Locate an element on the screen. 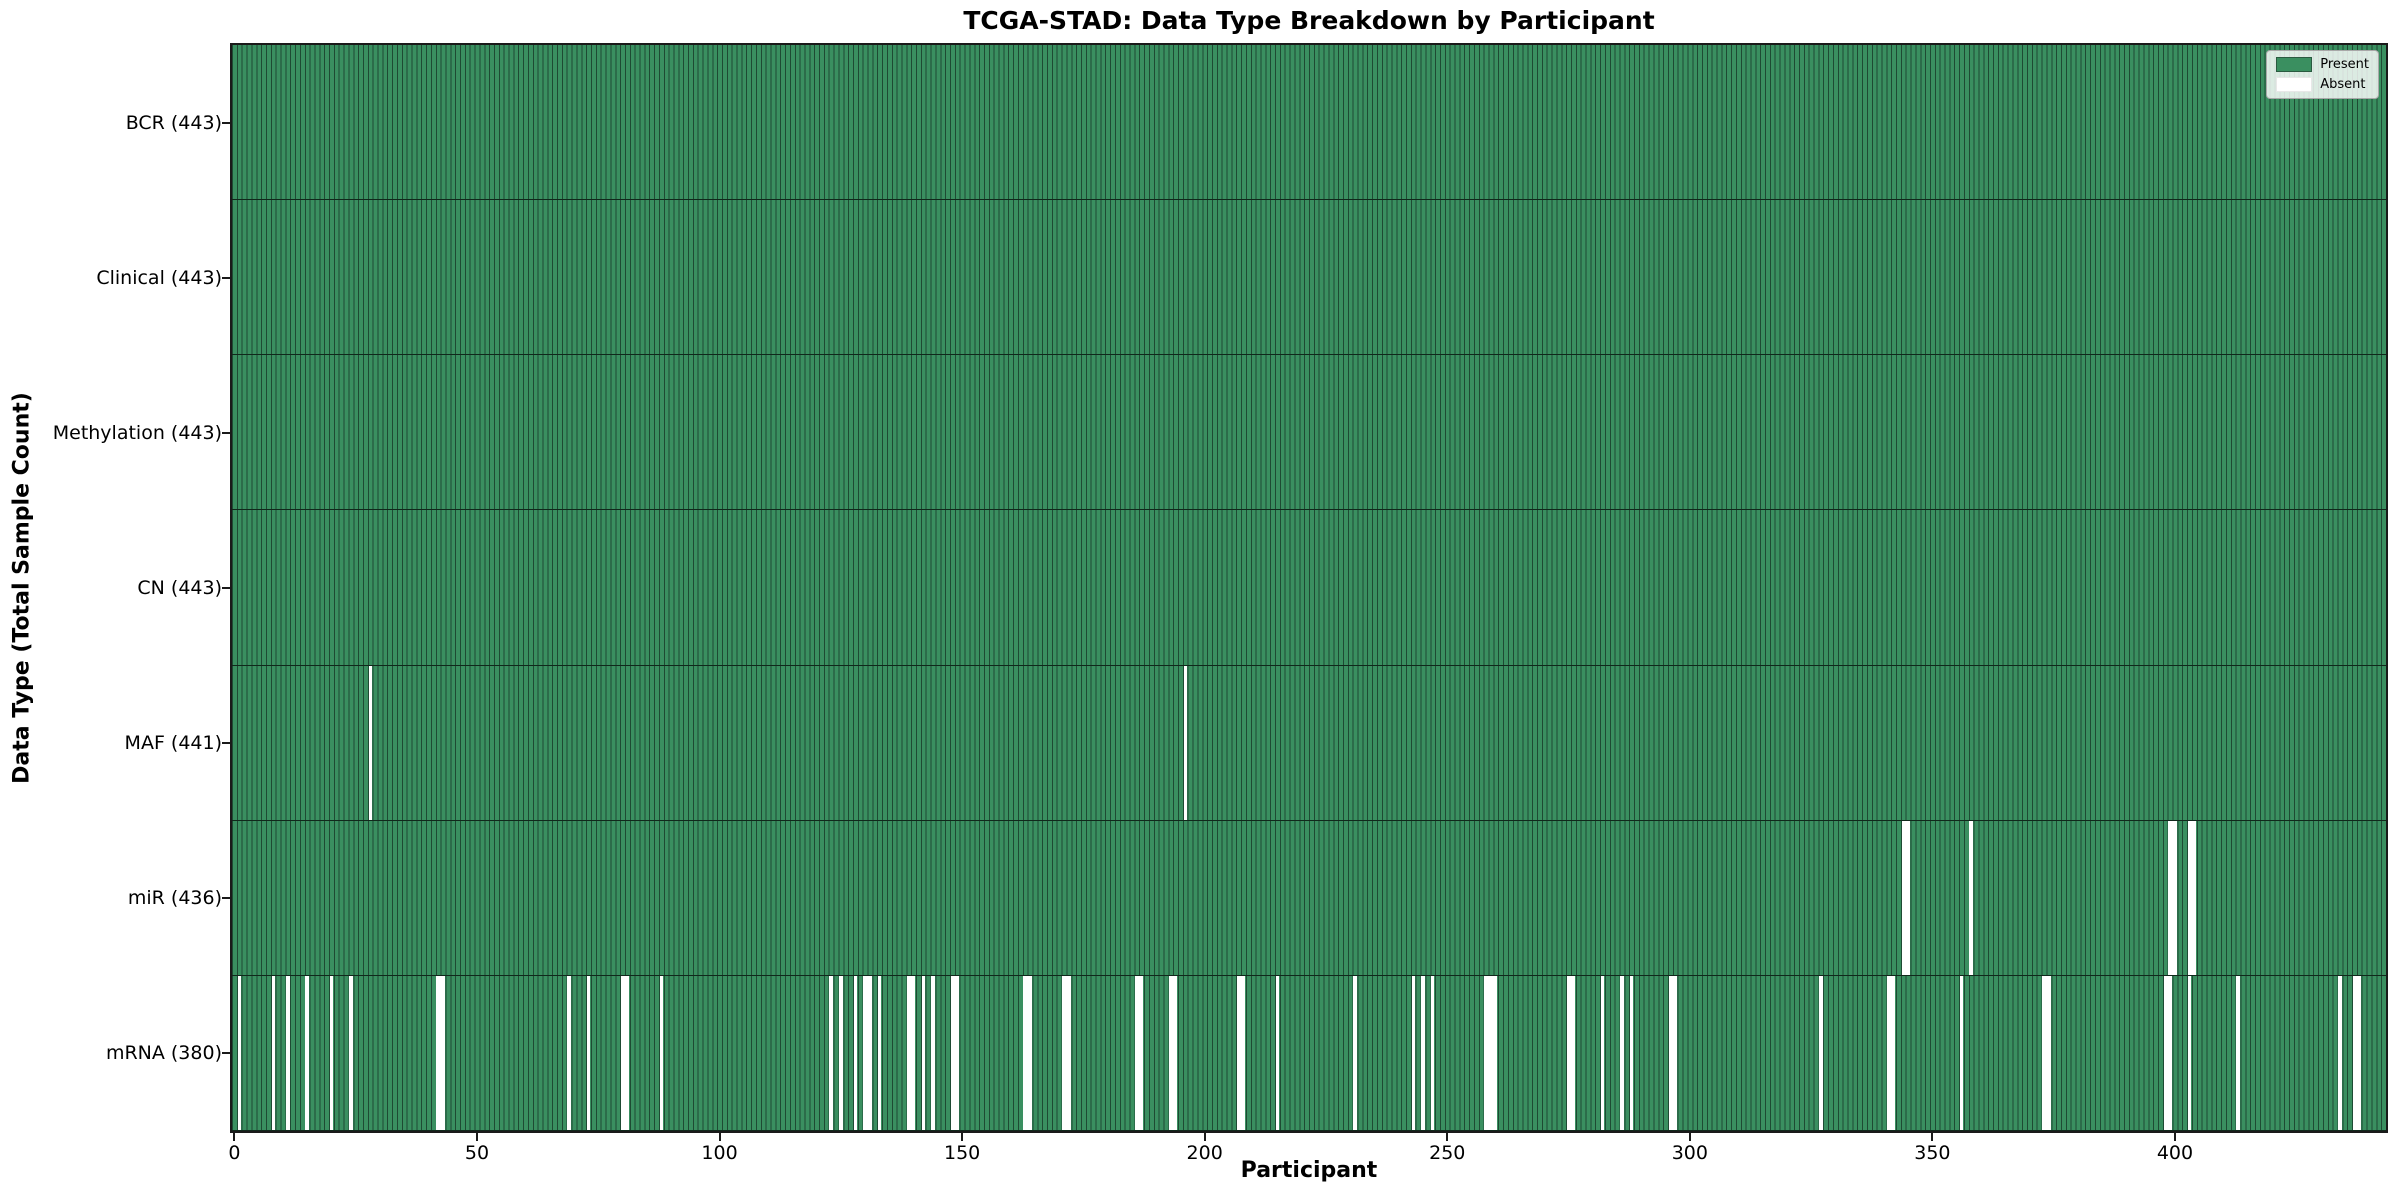  legend-absent-label: Absent is located at coordinates (2343, 84).